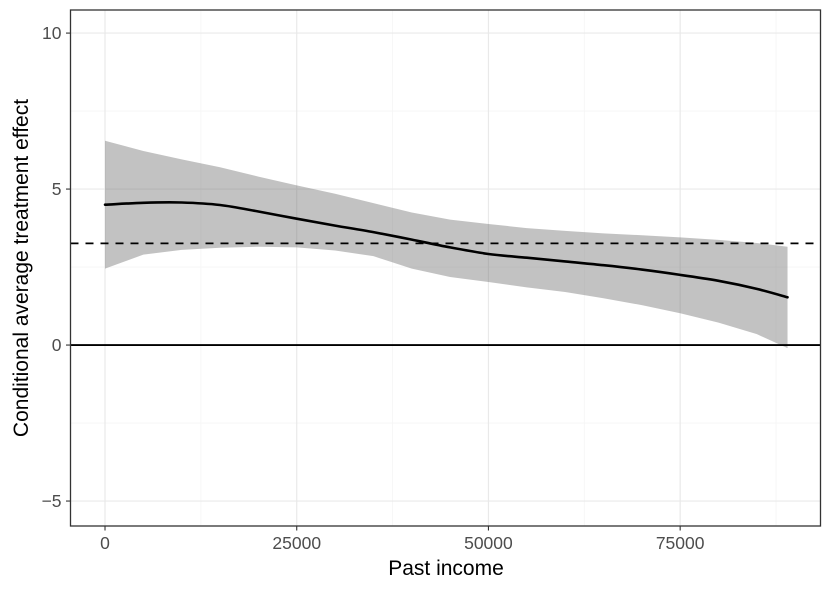  Describe the element at coordinates (296, 543) in the screenshot. I see `x-tick-label: 25000` at that location.